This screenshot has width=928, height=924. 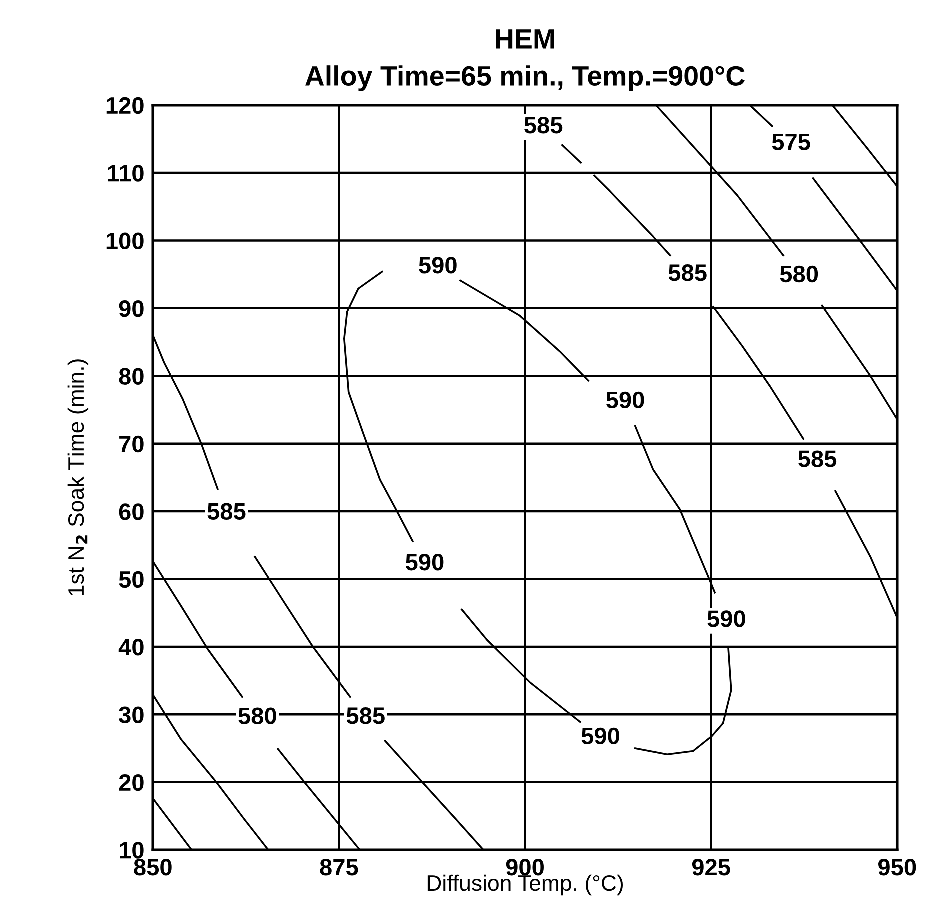 What do you see at coordinates (132, 850) in the screenshot?
I see `y-tick-label: 10` at bounding box center [132, 850].